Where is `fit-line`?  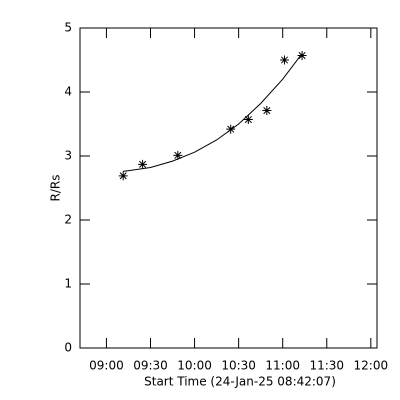
fit-line is located at coordinates (213, 112).